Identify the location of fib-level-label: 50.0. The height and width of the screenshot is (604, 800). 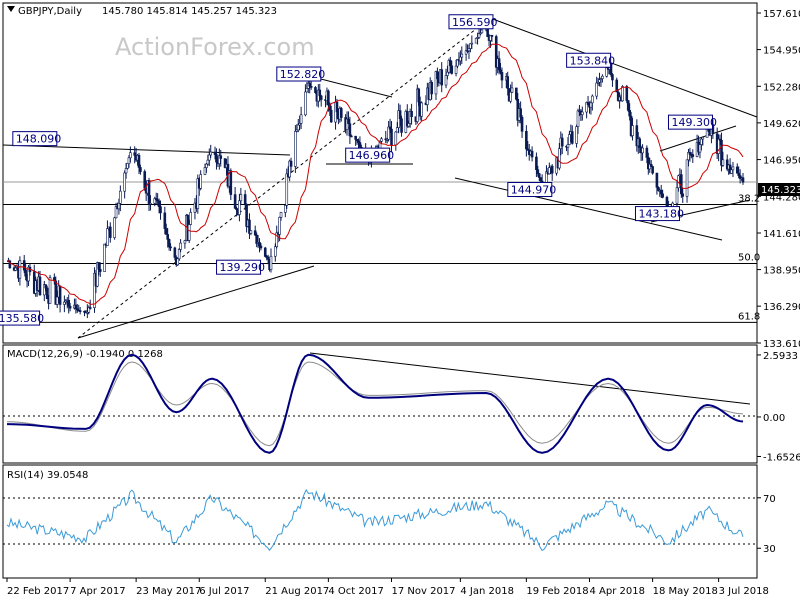
(749, 258).